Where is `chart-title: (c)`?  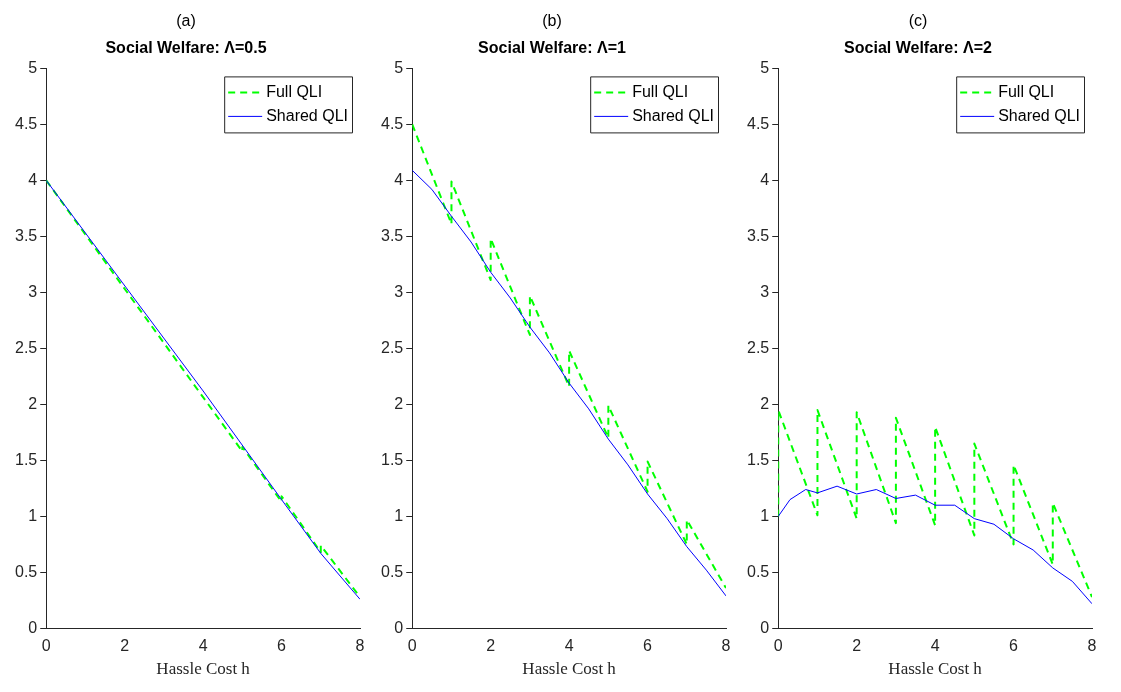
chart-title: (c) is located at coordinates (918, 21).